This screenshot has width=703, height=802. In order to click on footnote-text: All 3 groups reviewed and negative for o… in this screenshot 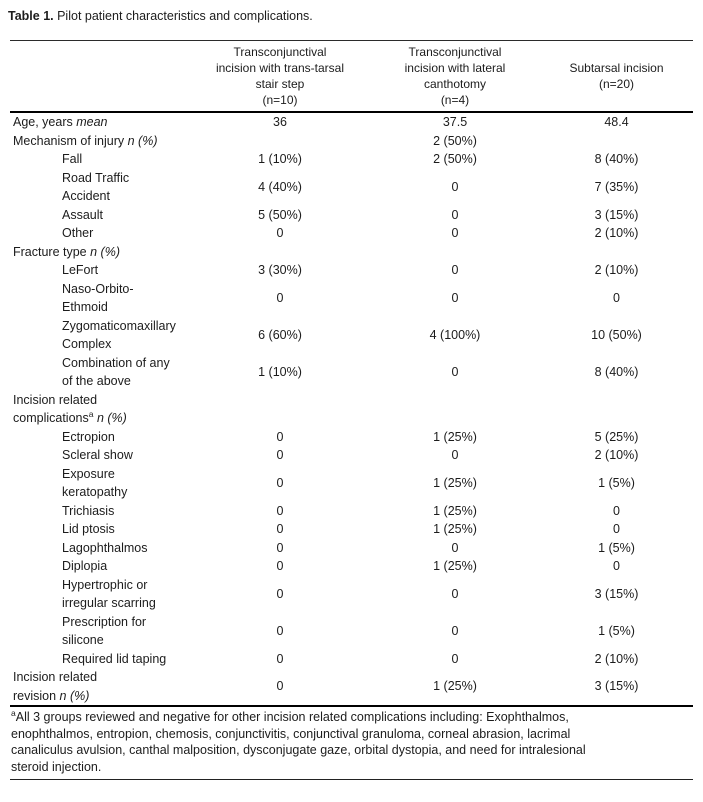, I will do `click(298, 742)`.